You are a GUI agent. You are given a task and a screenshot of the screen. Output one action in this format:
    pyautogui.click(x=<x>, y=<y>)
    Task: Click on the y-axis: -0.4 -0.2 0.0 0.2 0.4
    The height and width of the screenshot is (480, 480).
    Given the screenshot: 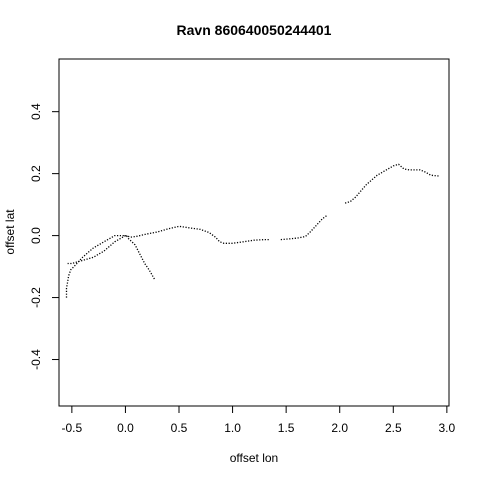 What is the action you would take?
    pyautogui.click(x=44, y=236)
    